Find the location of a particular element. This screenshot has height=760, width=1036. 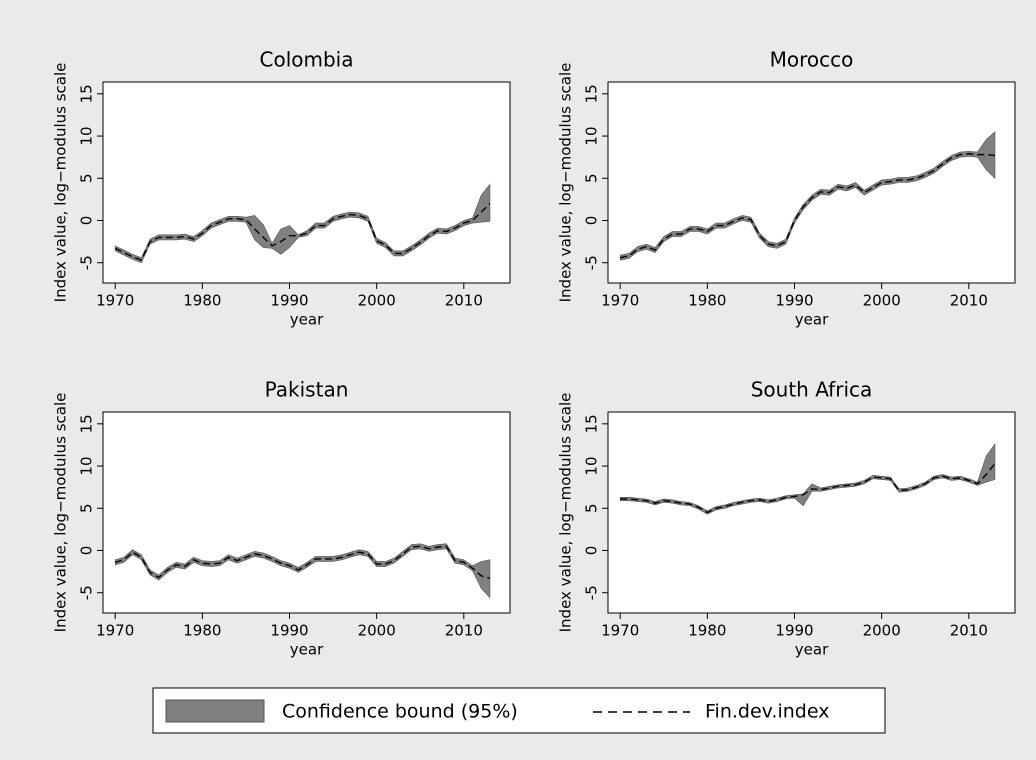

panel-title: South Africa is located at coordinates (812, 390).